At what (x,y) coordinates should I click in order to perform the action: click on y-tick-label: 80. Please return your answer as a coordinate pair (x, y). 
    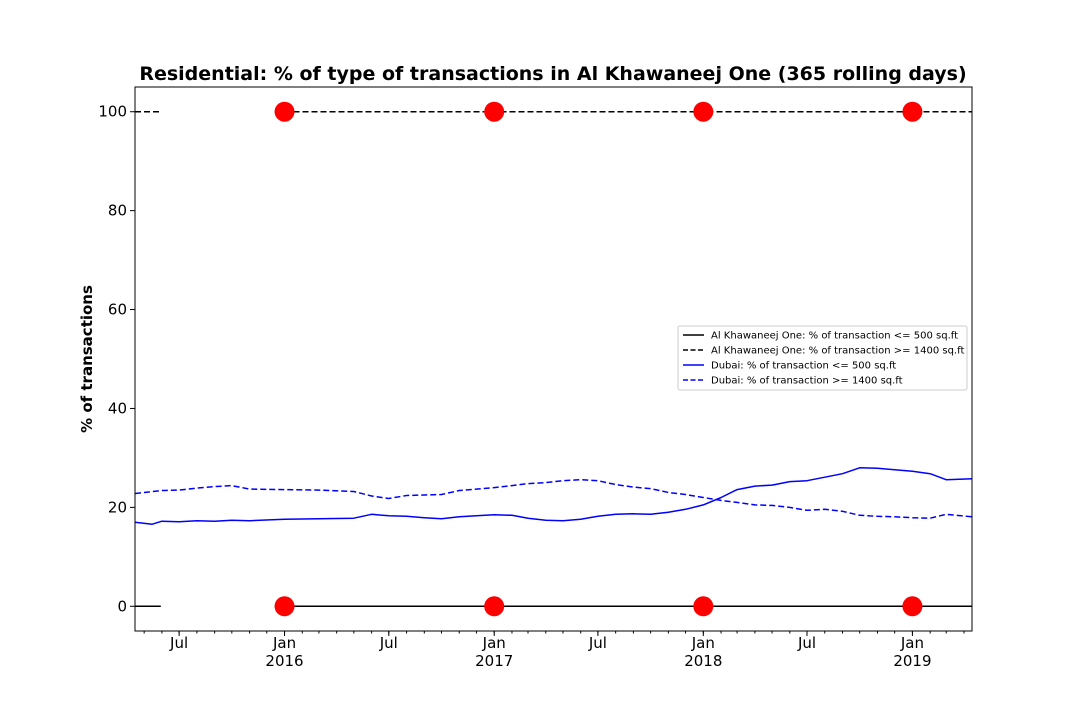
    Looking at the image, I should click on (117, 211).